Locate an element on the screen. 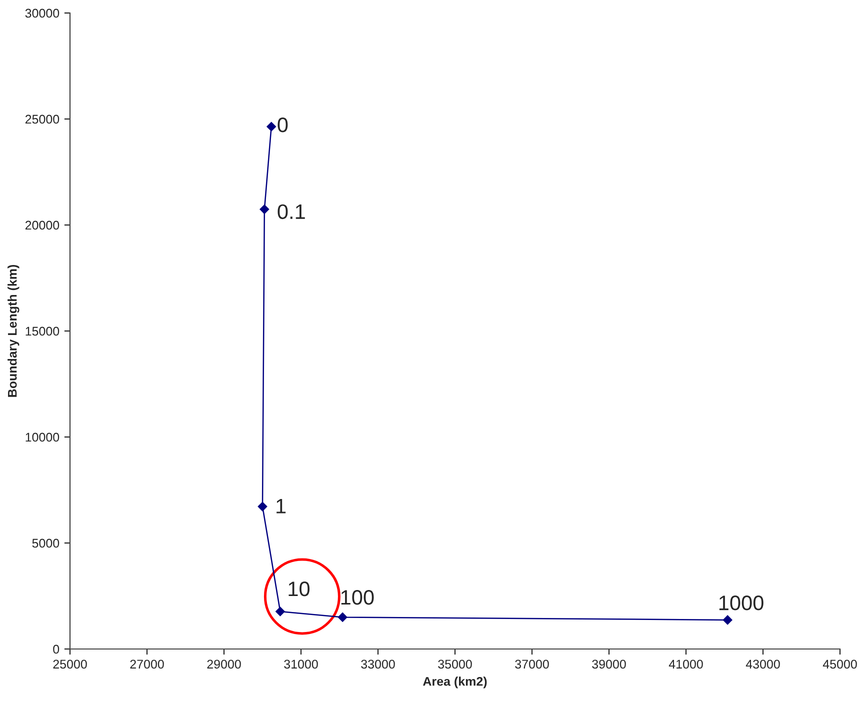 The image size is (866, 702). annotation: 10 is located at coordinates (299, 588).